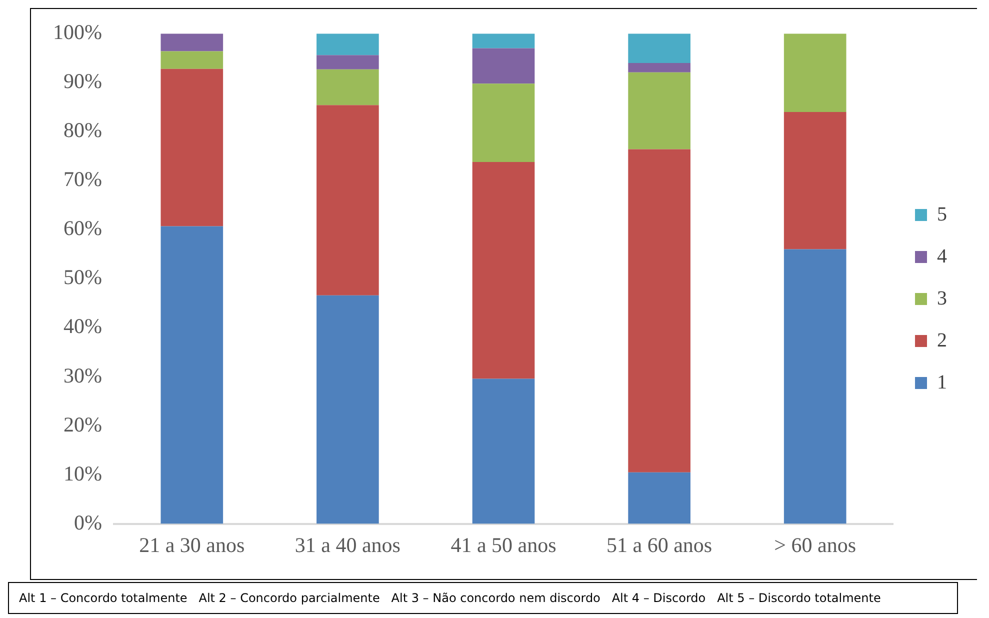 The width and height of the screenshot is (989, 618). What do you see at coordinates (82, 179) in the screenshot?
I see `y-tick-label: 70%` at bounding box center [82, 179].